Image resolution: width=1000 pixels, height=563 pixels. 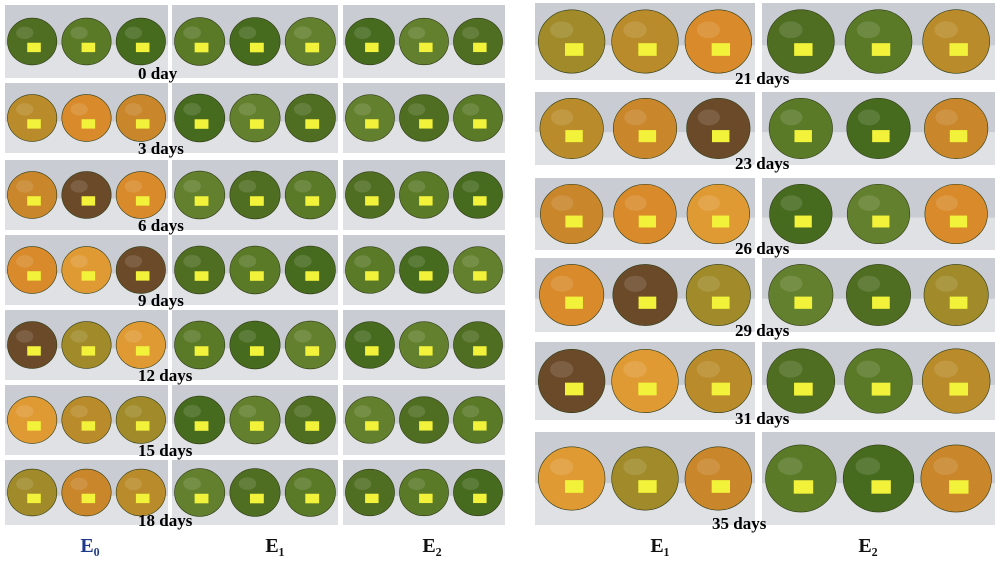 I want to click on day-label: 15 days, so click(x=165, y=450).